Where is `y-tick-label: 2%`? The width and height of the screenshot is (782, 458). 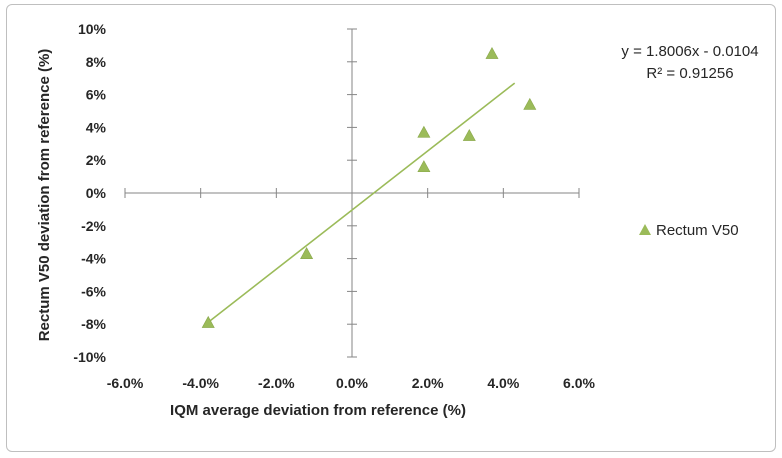
y-tick-label: 2% is located at coordinates (96, 160).